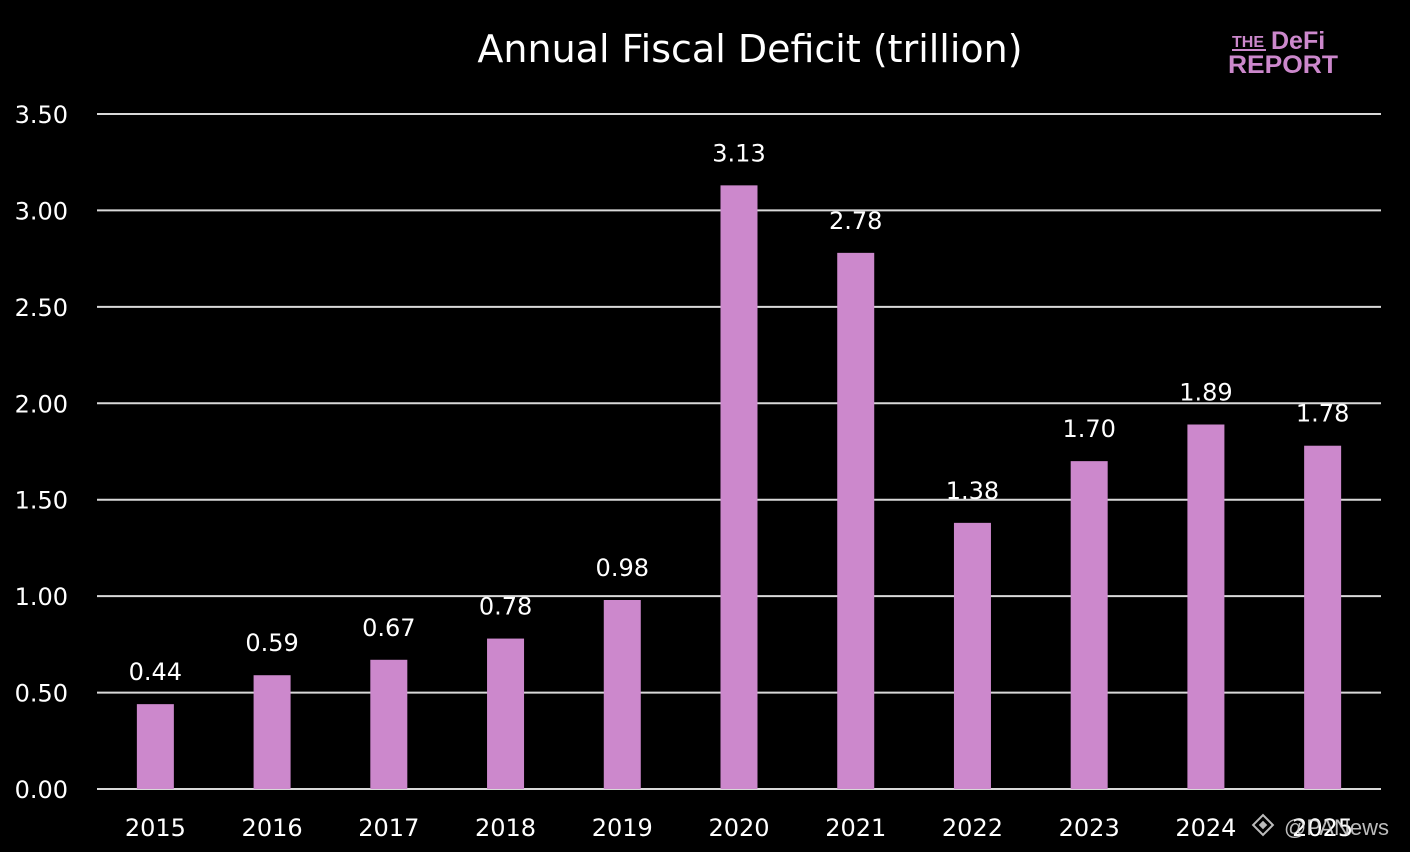  I want to click on data-label: 1.78, so click(1322, 414).